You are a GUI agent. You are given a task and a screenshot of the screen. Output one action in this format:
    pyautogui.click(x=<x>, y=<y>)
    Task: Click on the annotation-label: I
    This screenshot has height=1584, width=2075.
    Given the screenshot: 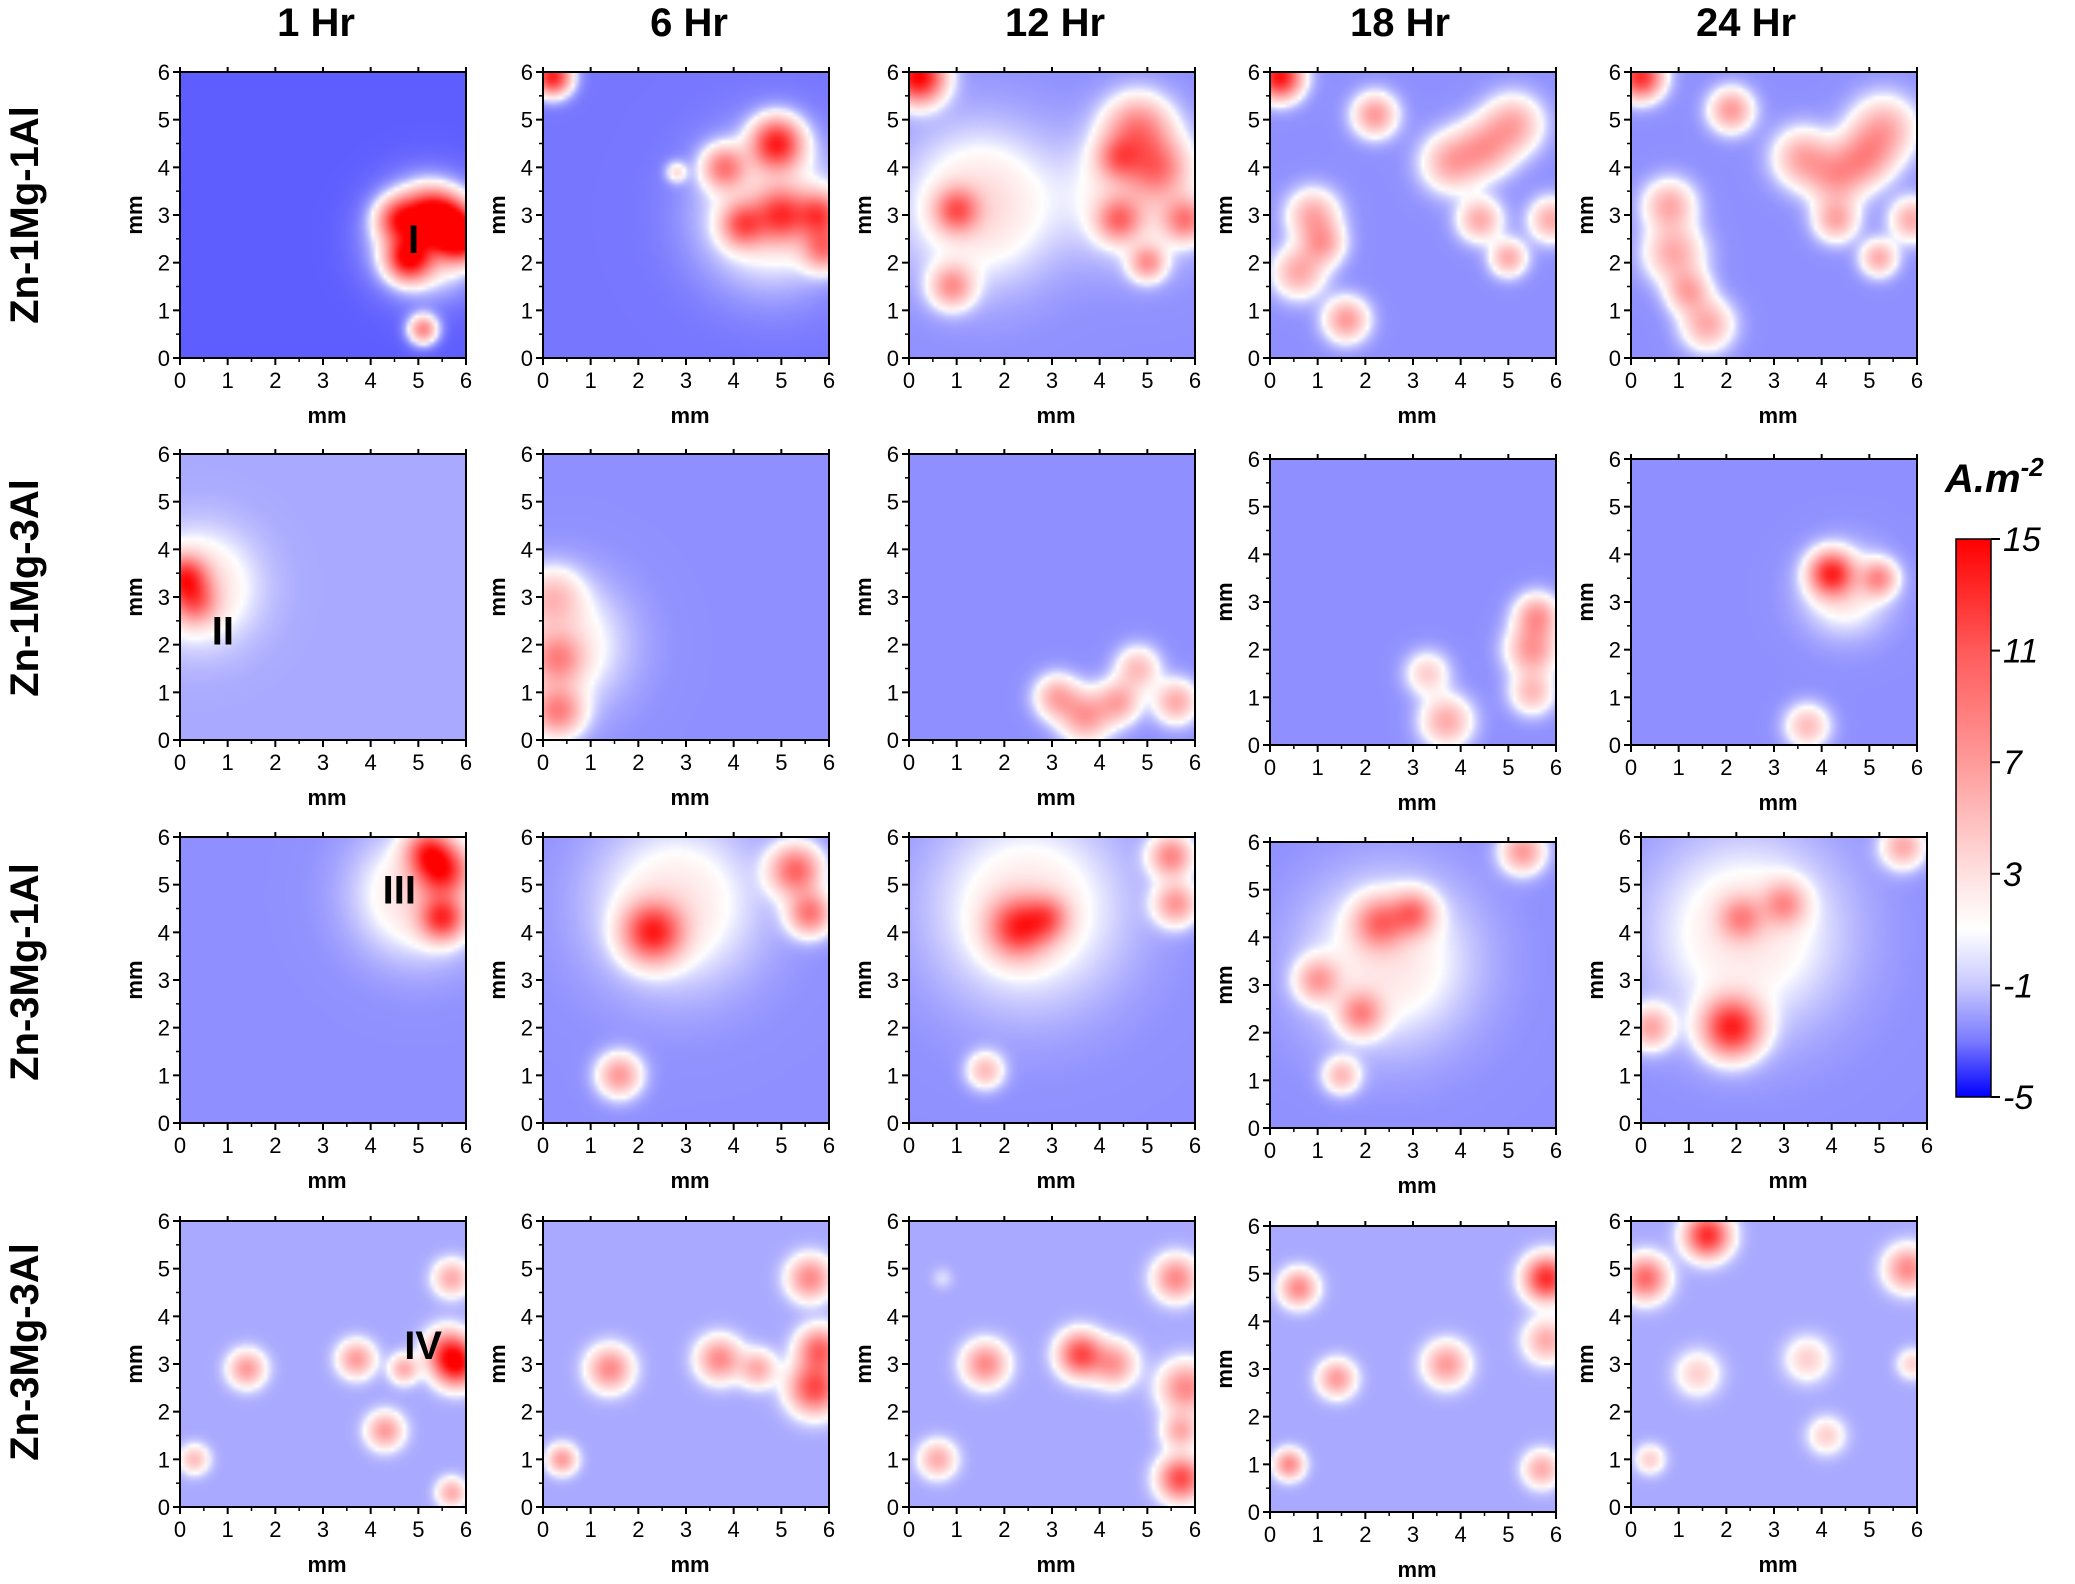 What is the action you would take?
    pyautogui.click(x=413, y=240)
    